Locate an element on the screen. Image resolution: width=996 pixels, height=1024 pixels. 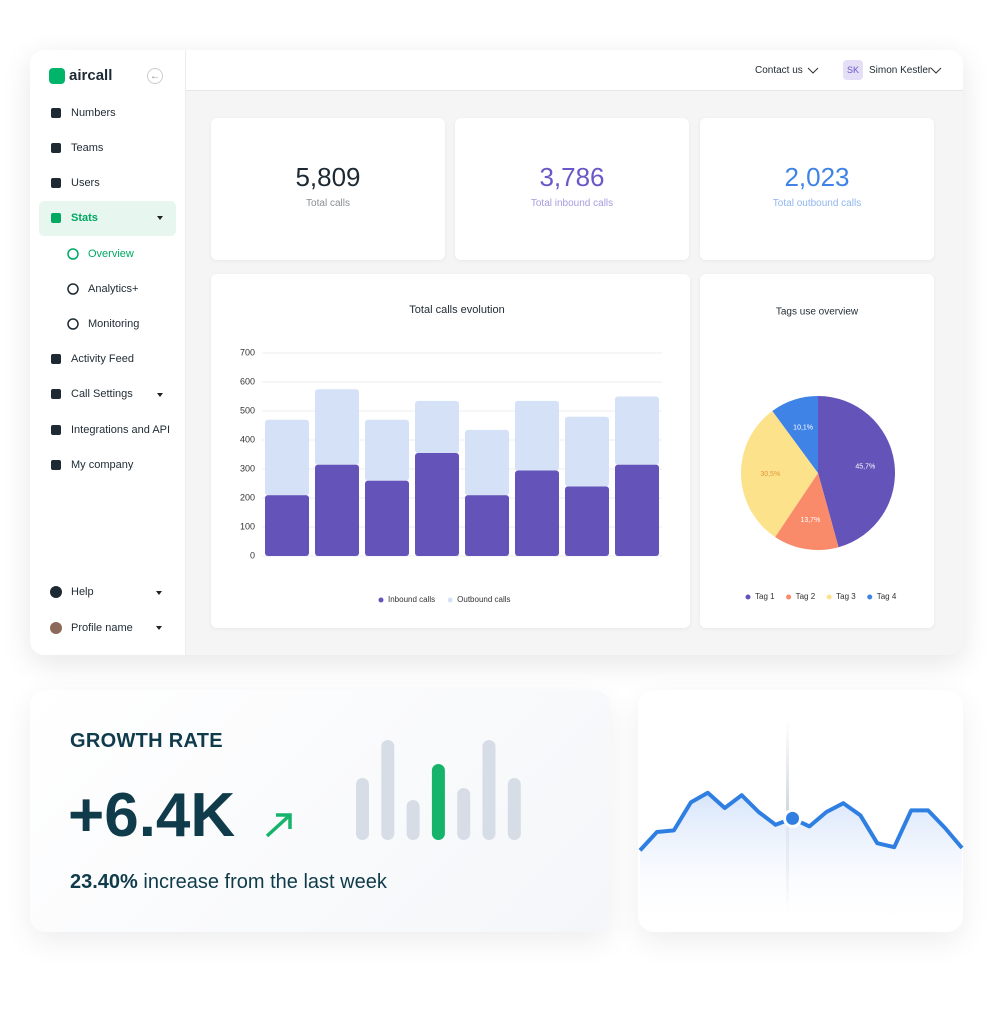
growth-subtitle: 23.40% increase from the last week is located at coordinates (228, 882).